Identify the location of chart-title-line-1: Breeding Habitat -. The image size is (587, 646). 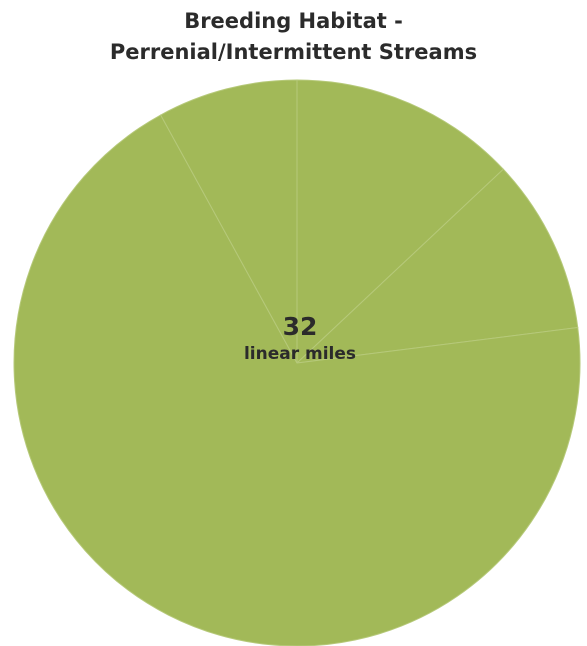
(293, 21).